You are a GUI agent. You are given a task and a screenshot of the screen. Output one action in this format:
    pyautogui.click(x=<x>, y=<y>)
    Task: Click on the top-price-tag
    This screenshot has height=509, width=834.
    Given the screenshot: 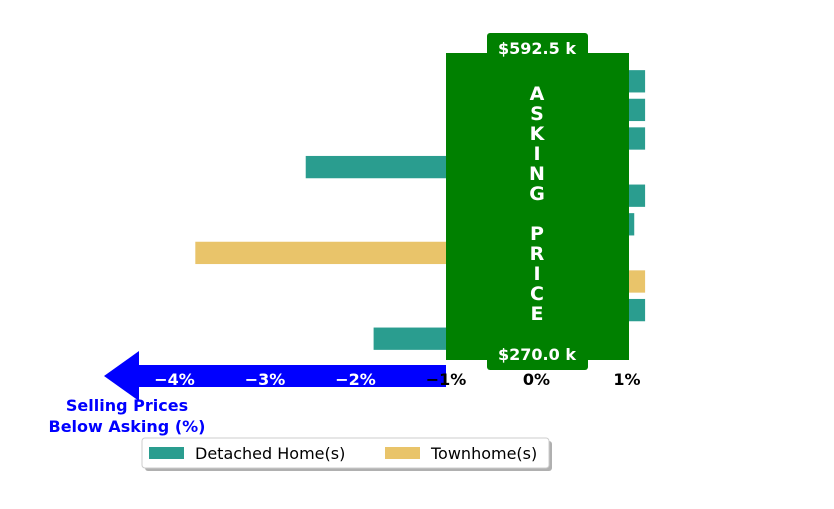 What is the action you would take?
    pyautogui.click(x=537, y=47)
    